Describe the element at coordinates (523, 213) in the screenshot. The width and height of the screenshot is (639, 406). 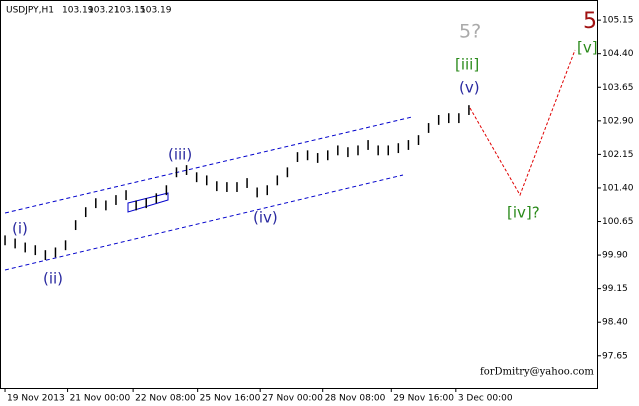
I see `wave-label: [iv]?` at that location.